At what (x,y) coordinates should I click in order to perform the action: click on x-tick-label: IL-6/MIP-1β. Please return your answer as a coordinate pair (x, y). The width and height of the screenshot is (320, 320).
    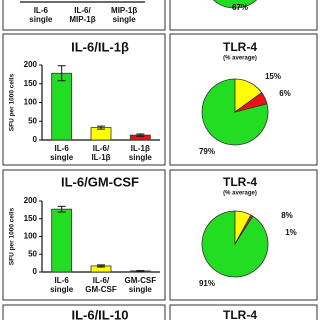
    Looking at the image, I should click on (82, 15).